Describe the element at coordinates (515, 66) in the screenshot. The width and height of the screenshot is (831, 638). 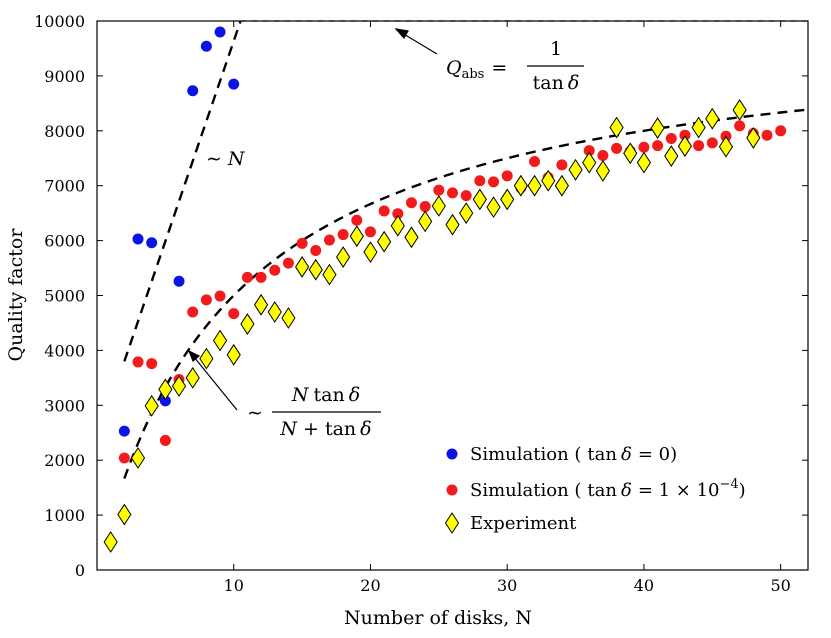
I see `qabs-annotation: Qabs = 1 tan δ` at that location.